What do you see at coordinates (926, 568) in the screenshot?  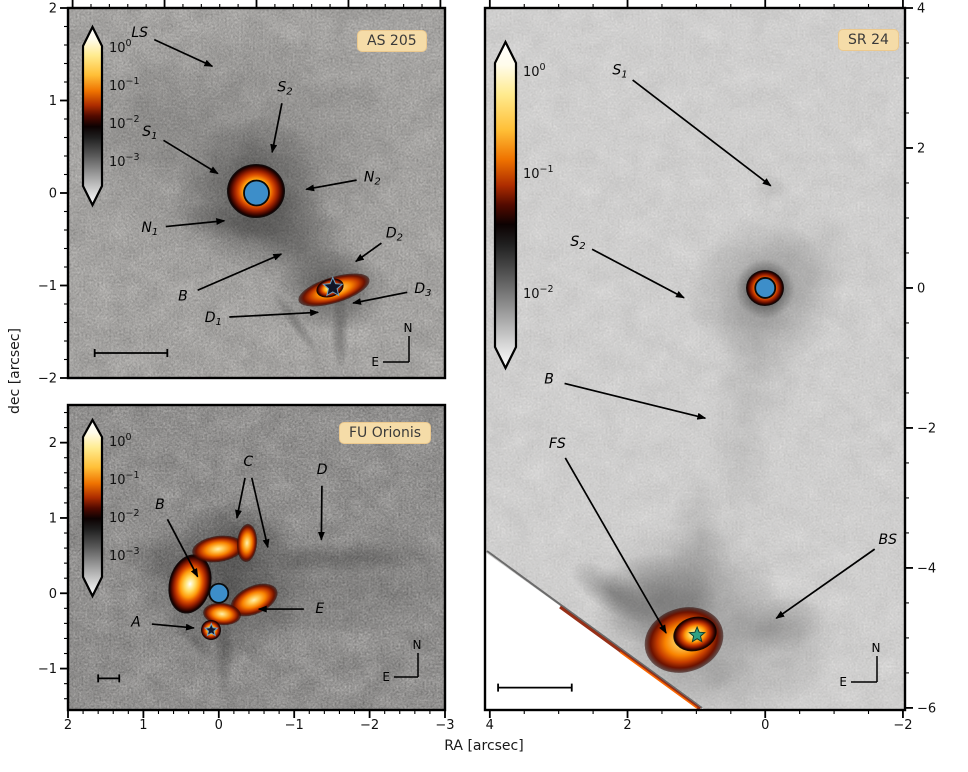 I see `y-tick-label: −4` at bounding box center [926, 568].